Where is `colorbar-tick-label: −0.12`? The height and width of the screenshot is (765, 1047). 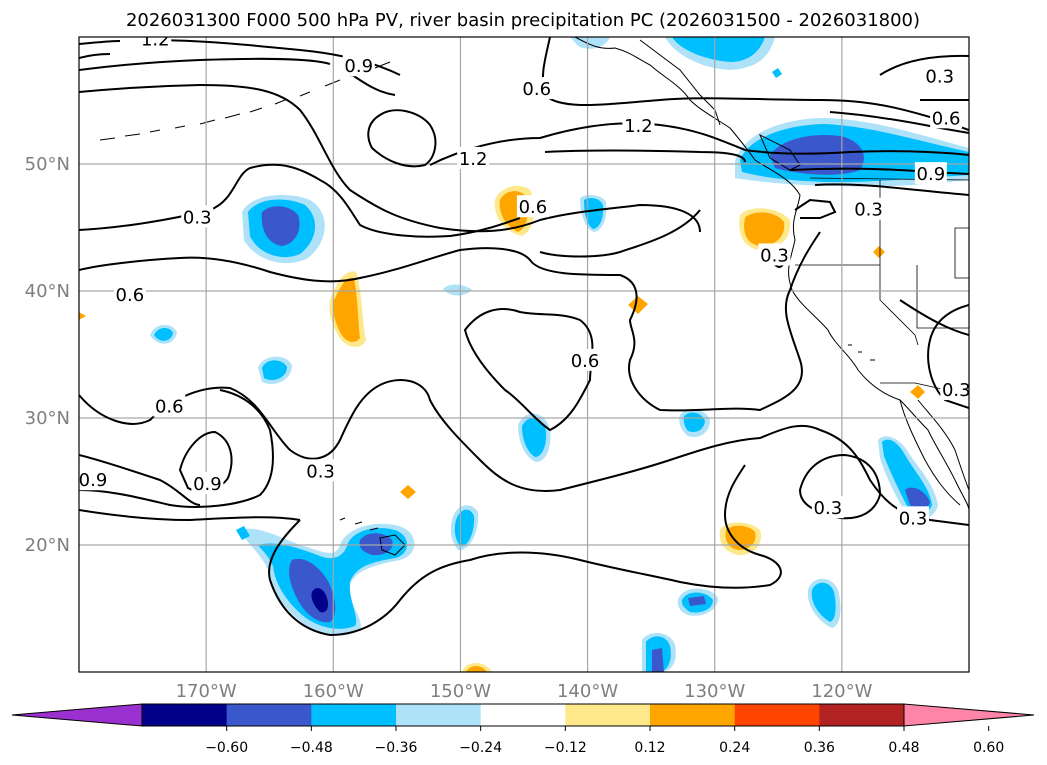
colorbar-tick-label: −0.12 is located at coordinates (565, 748).